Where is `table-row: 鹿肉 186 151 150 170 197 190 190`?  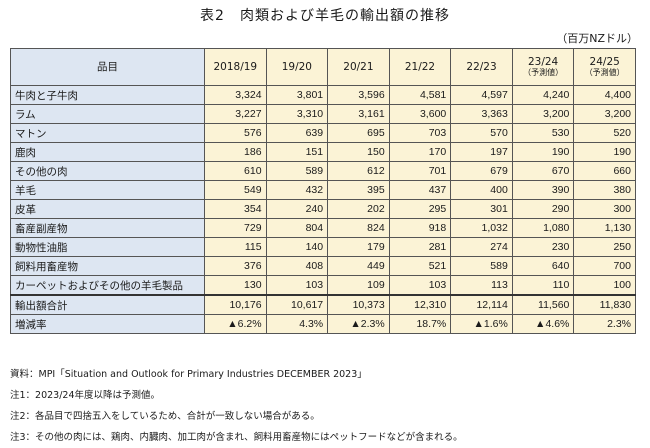
table-row: 鹿肉 186 151 150 170 197 190 190 is located at coordinates (323, 152).